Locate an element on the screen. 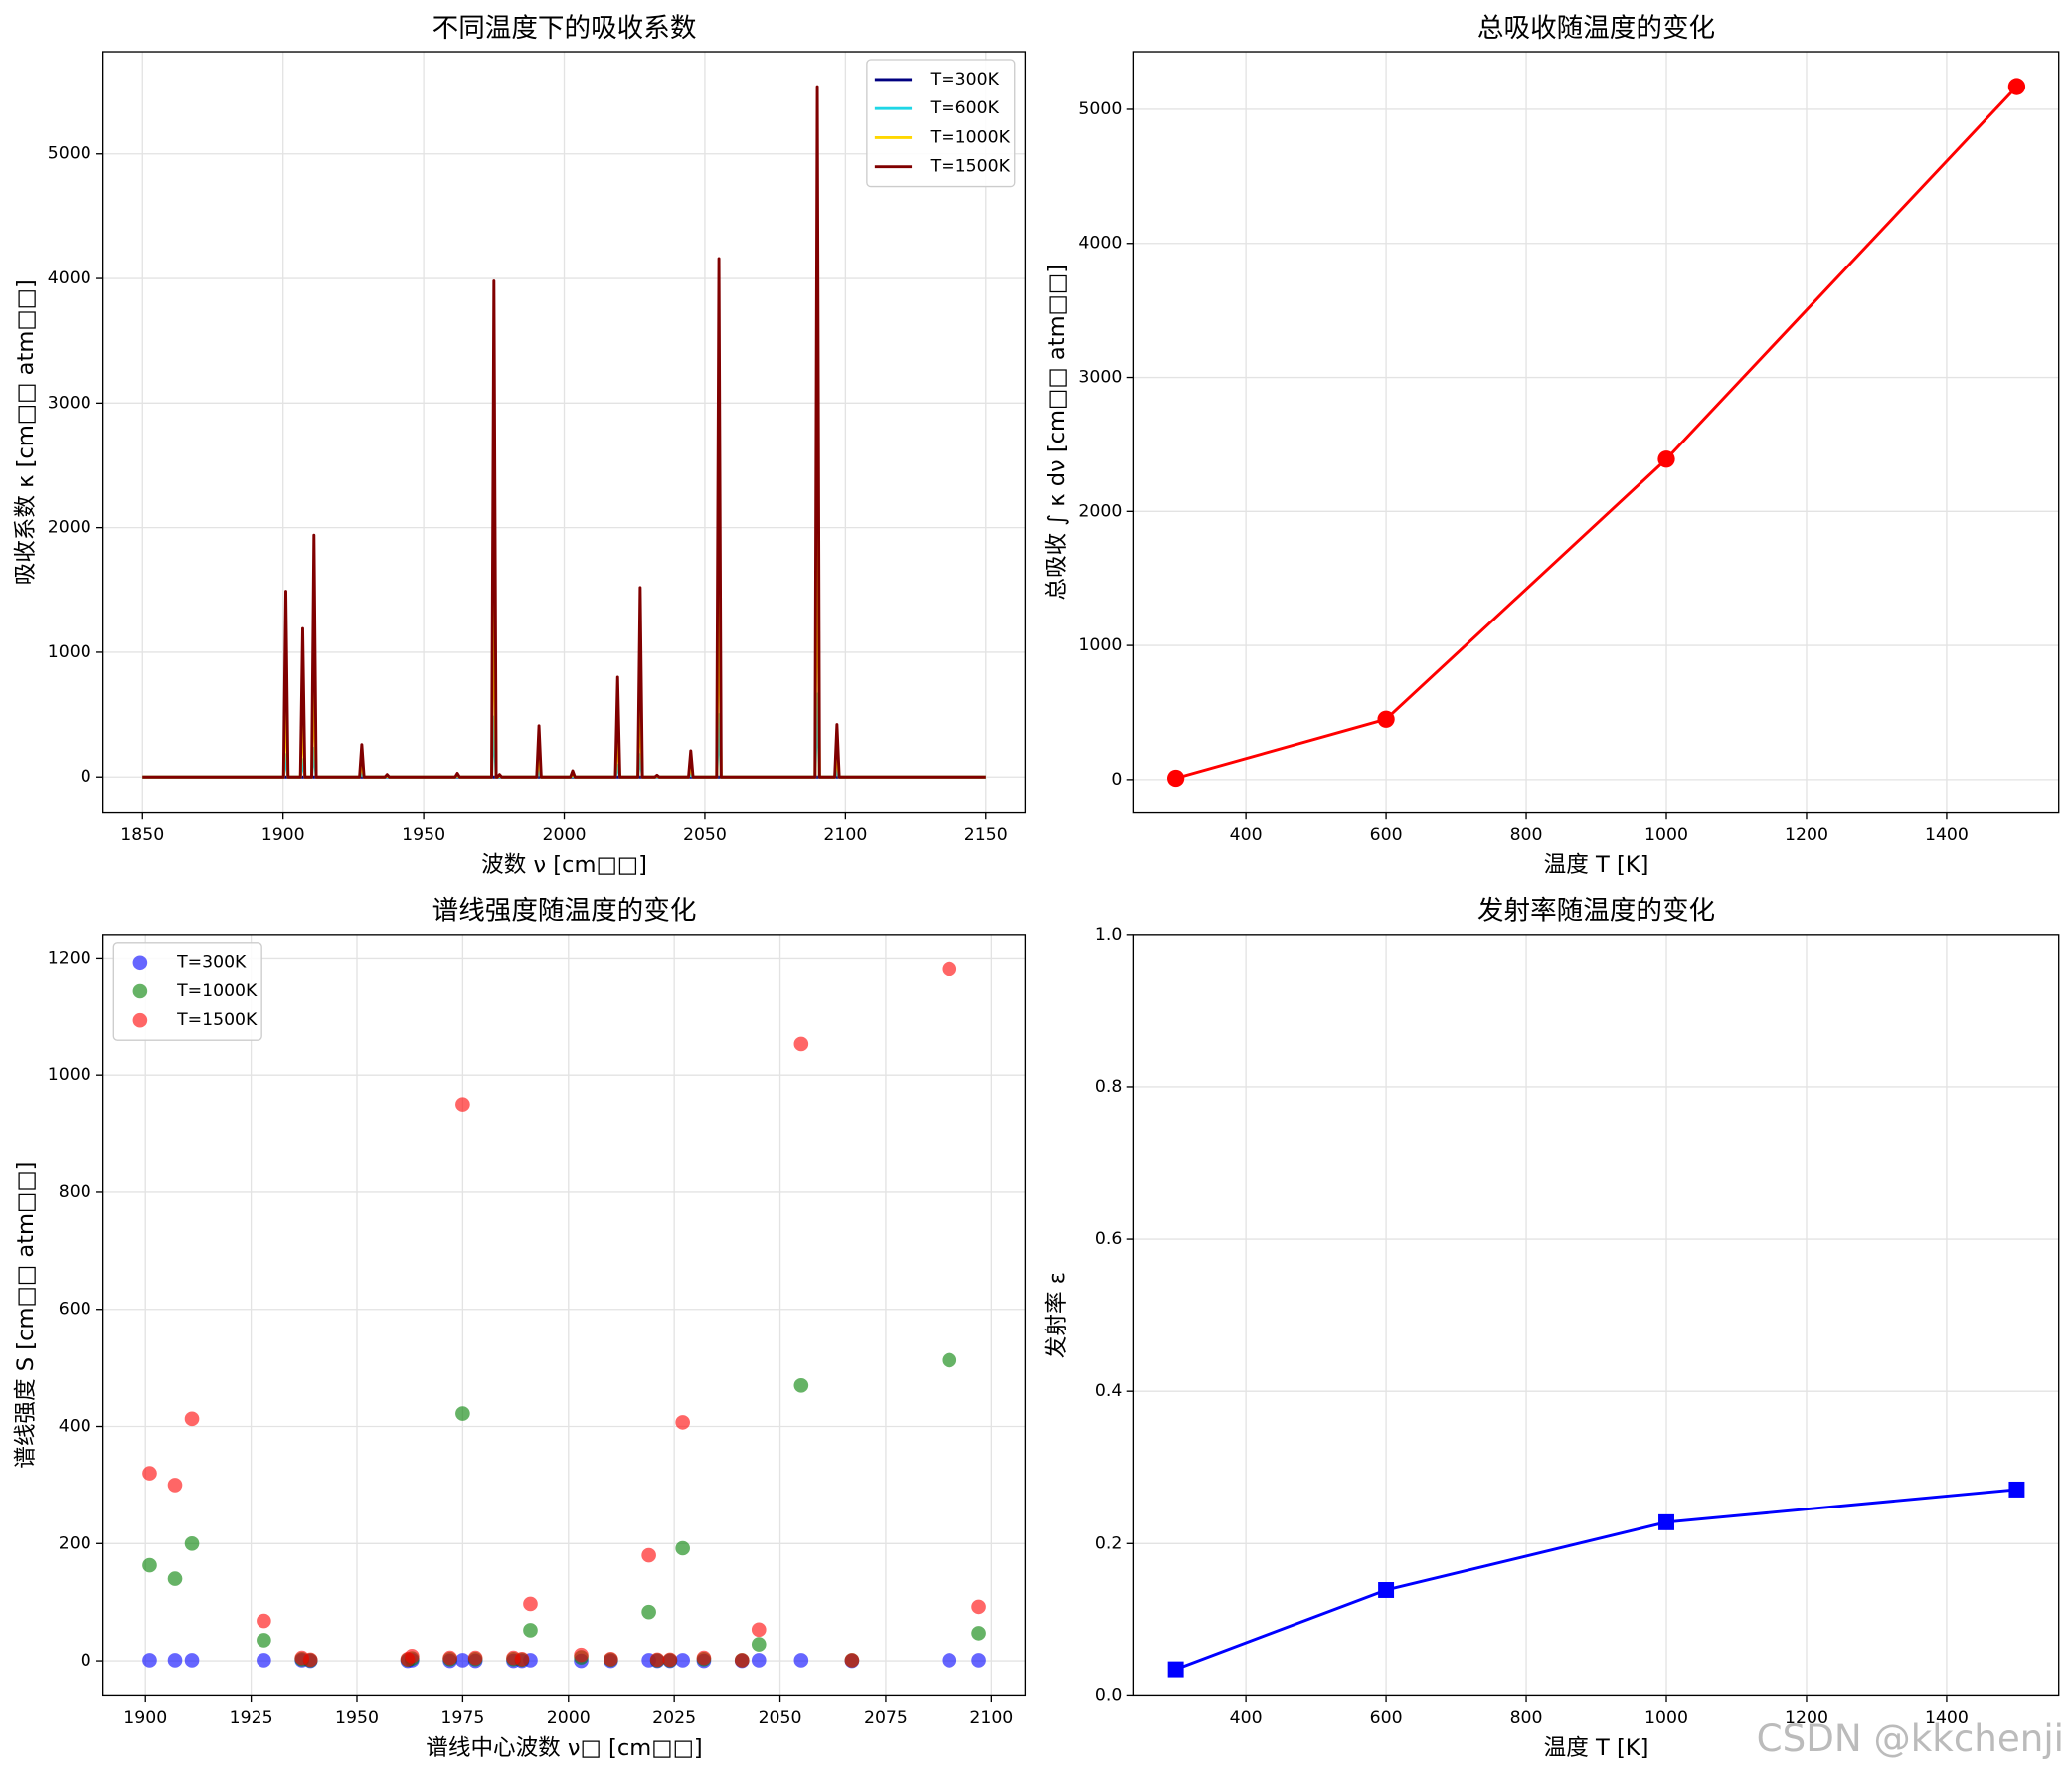  x-tick-label: 2025 is located at coordinates (674, 1718).